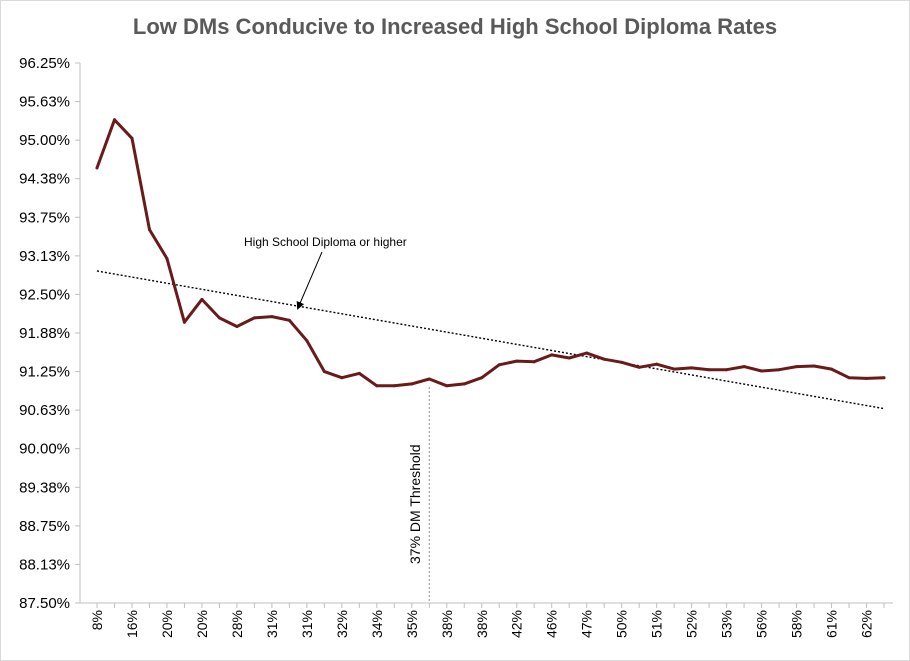 This screenshot has height=661, width=910. I want to click on x-tick-label: 32%, so click(342, 624).